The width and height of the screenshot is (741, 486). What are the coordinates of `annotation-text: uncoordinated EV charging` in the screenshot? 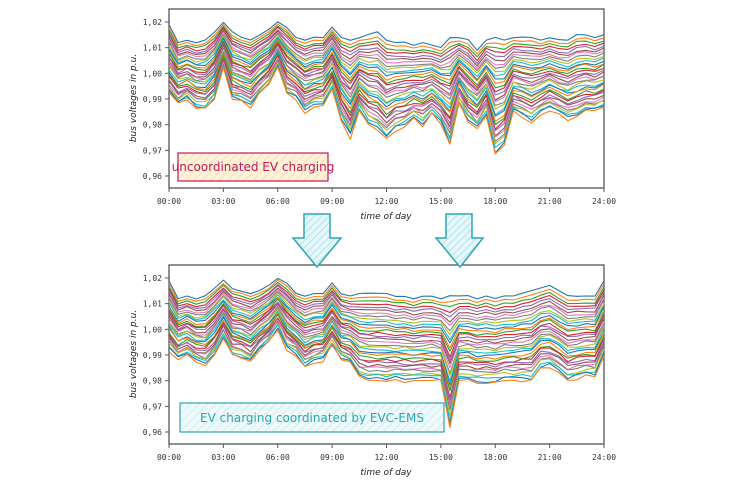 It's located at (253, 167).